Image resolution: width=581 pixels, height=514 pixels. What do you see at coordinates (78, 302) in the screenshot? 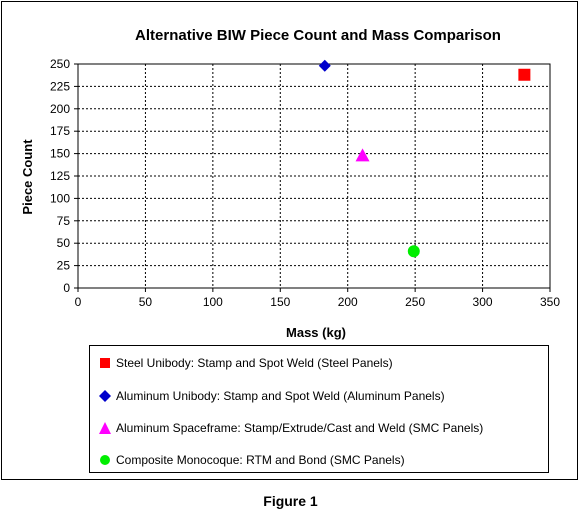
I see `x-tick-label: 0` at bounding box center [78, 302].